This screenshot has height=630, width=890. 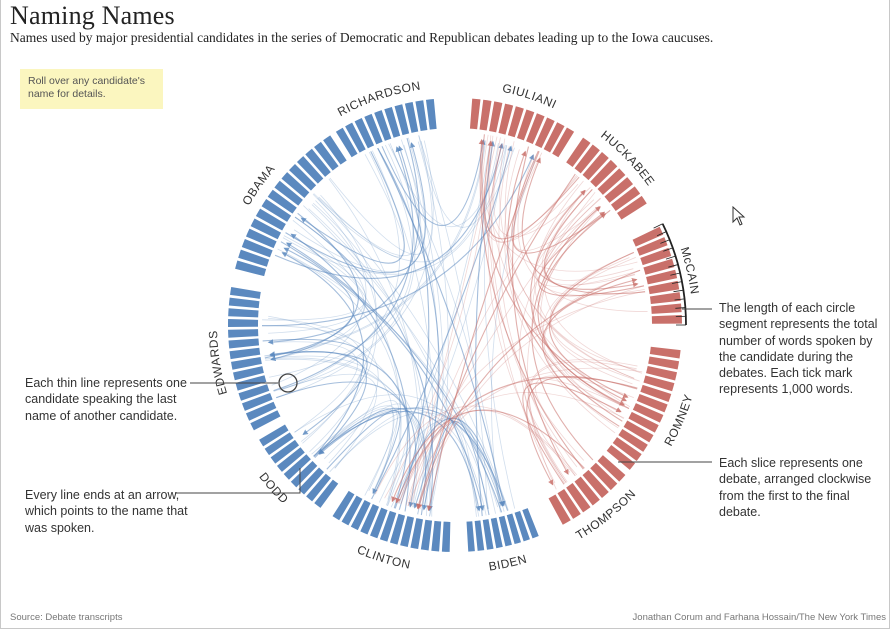 What do you see at coordinates (605, 515) in the screenshot?
I see `candidate-label-thompson: THOMPSON` at bounding box center [605, 515].